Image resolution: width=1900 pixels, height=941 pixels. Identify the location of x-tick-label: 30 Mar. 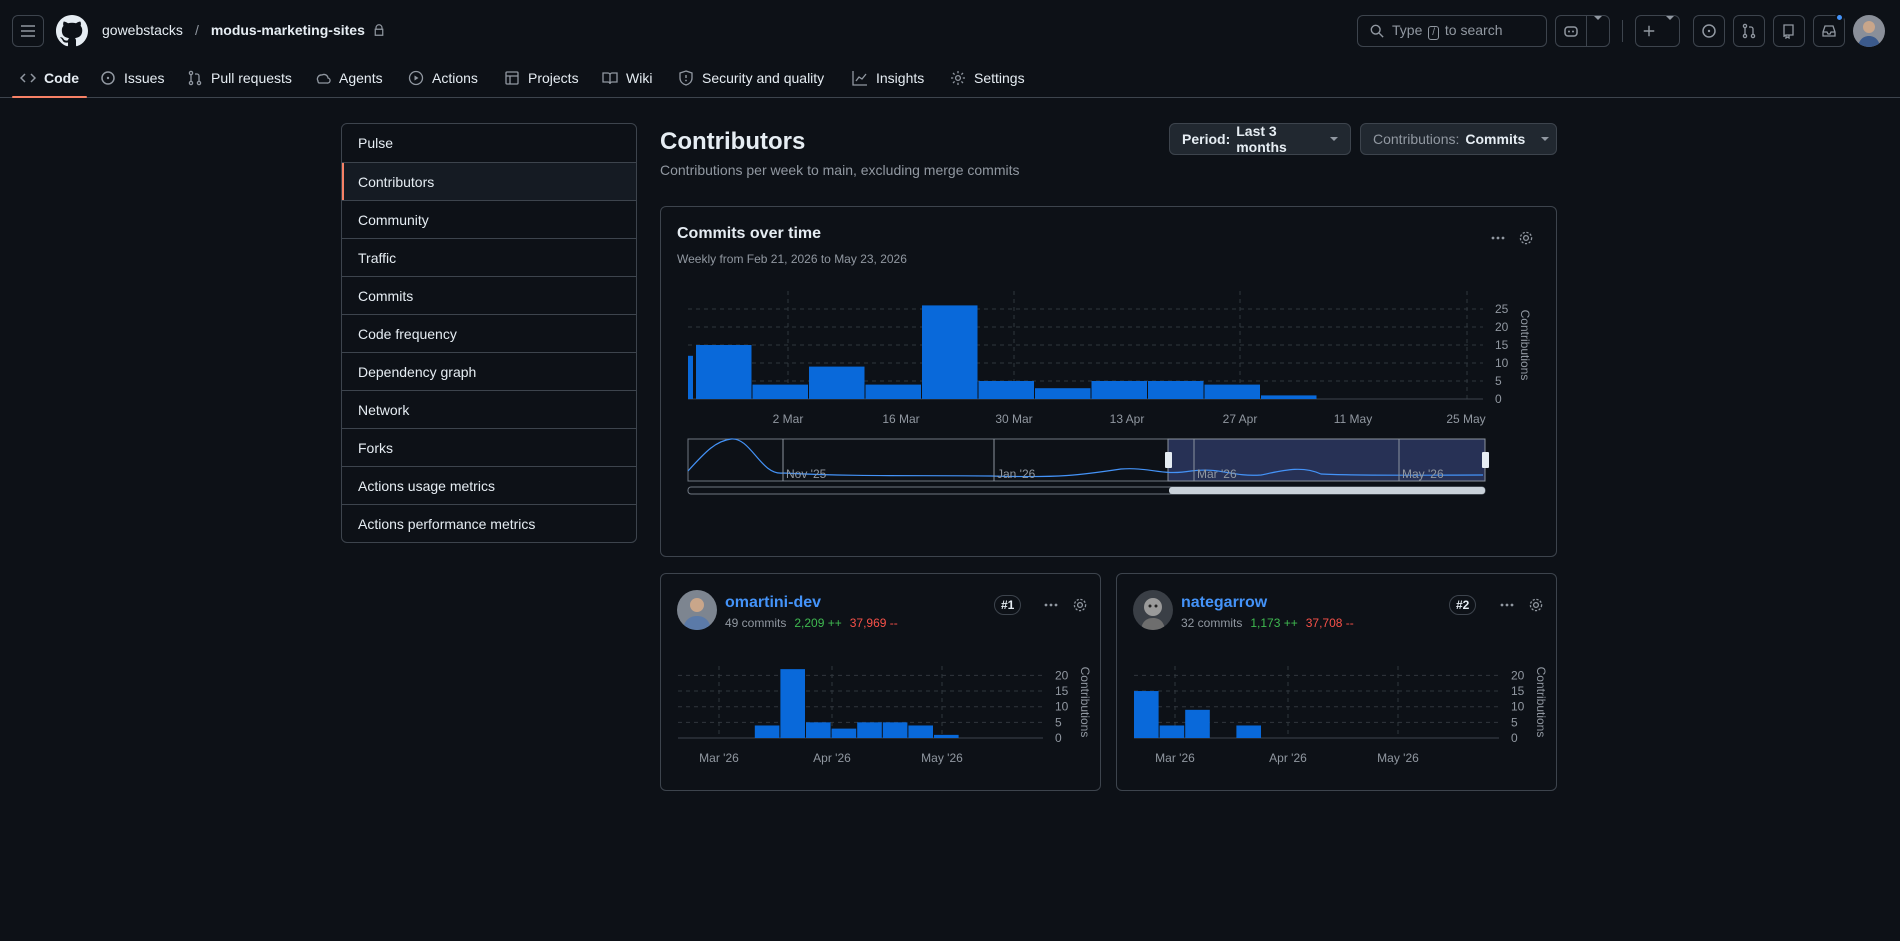
(1013, 419).